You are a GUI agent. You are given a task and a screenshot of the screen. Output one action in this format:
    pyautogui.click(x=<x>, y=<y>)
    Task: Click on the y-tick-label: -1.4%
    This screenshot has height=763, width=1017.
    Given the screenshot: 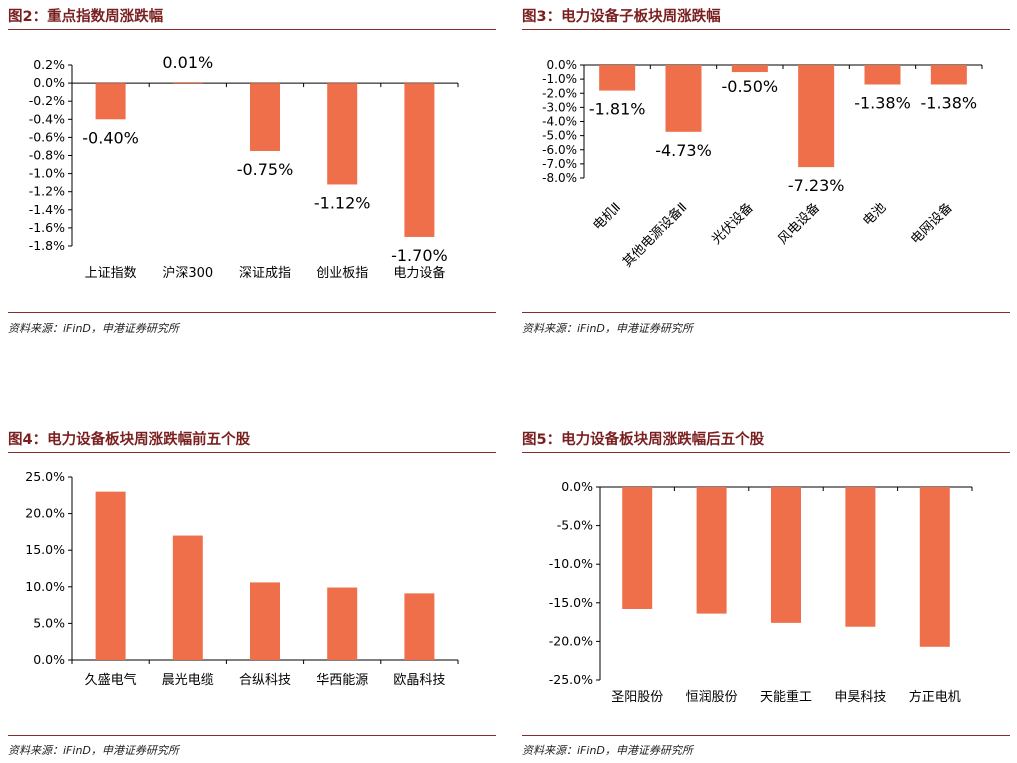 What is the action you would take?
    pyautogui.click(x=47, y=209)
    